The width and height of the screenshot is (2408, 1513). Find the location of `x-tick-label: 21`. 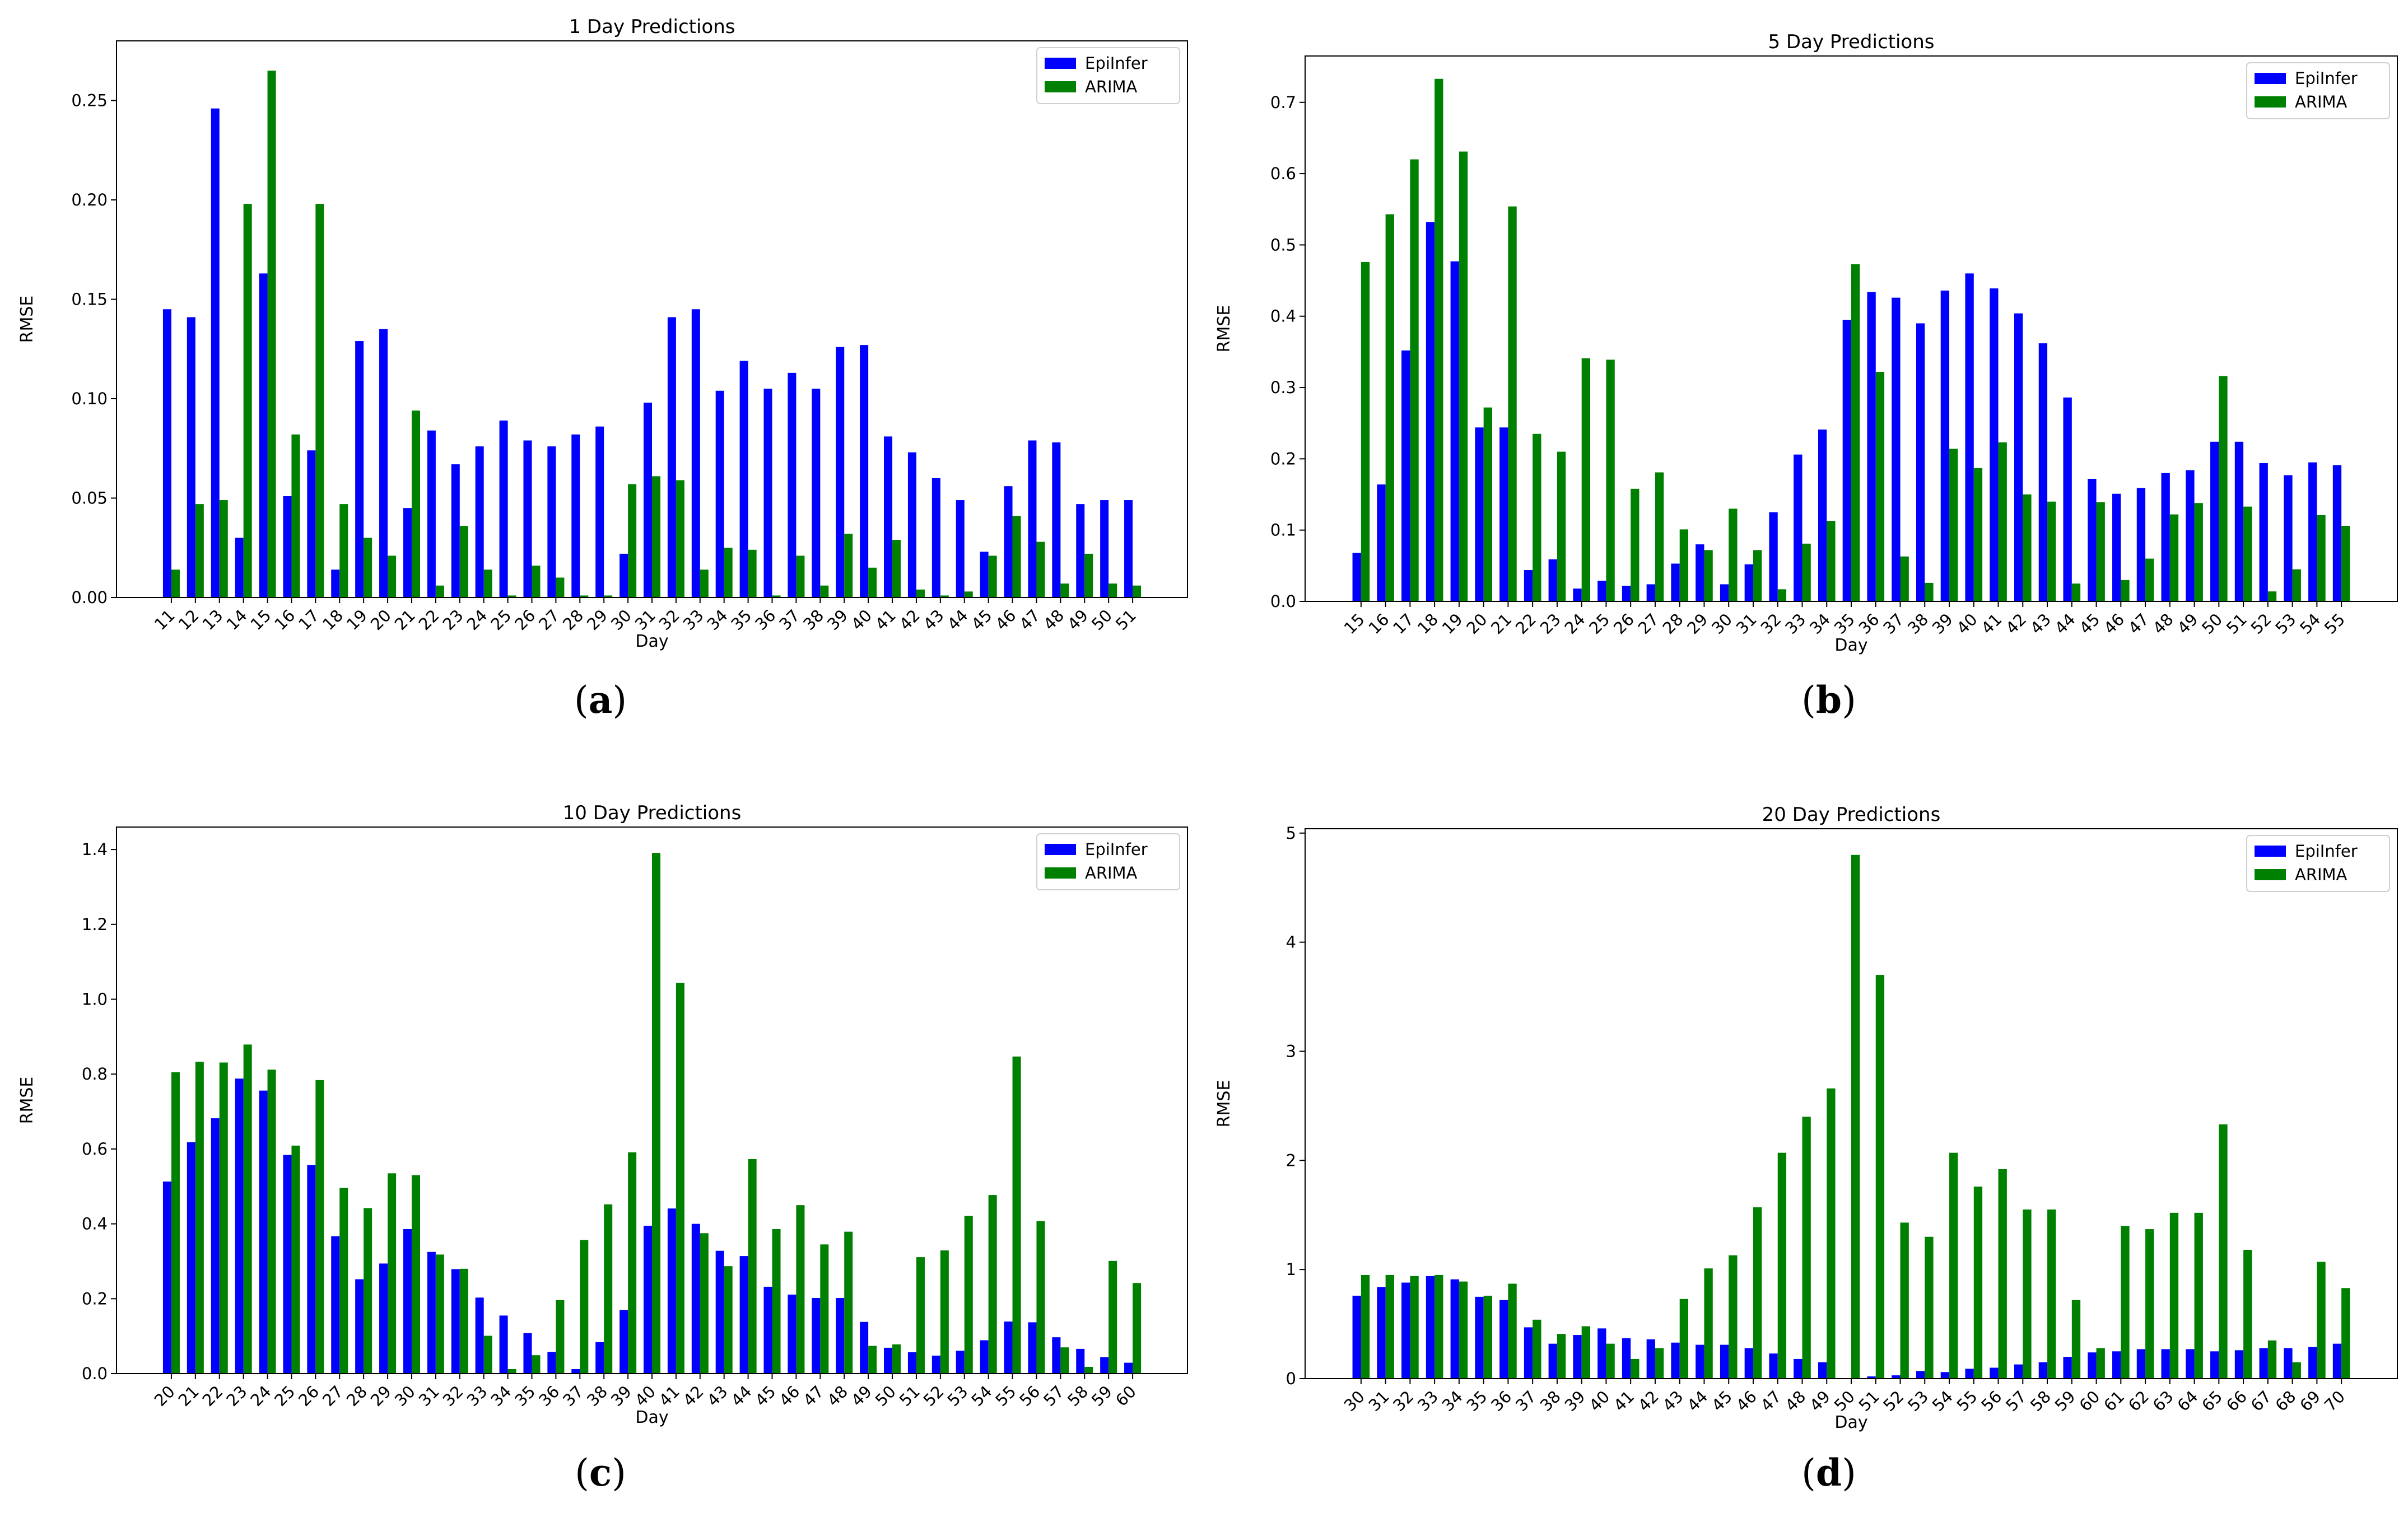

x-tick-label: 21 is located at coordinates (1501, 624).